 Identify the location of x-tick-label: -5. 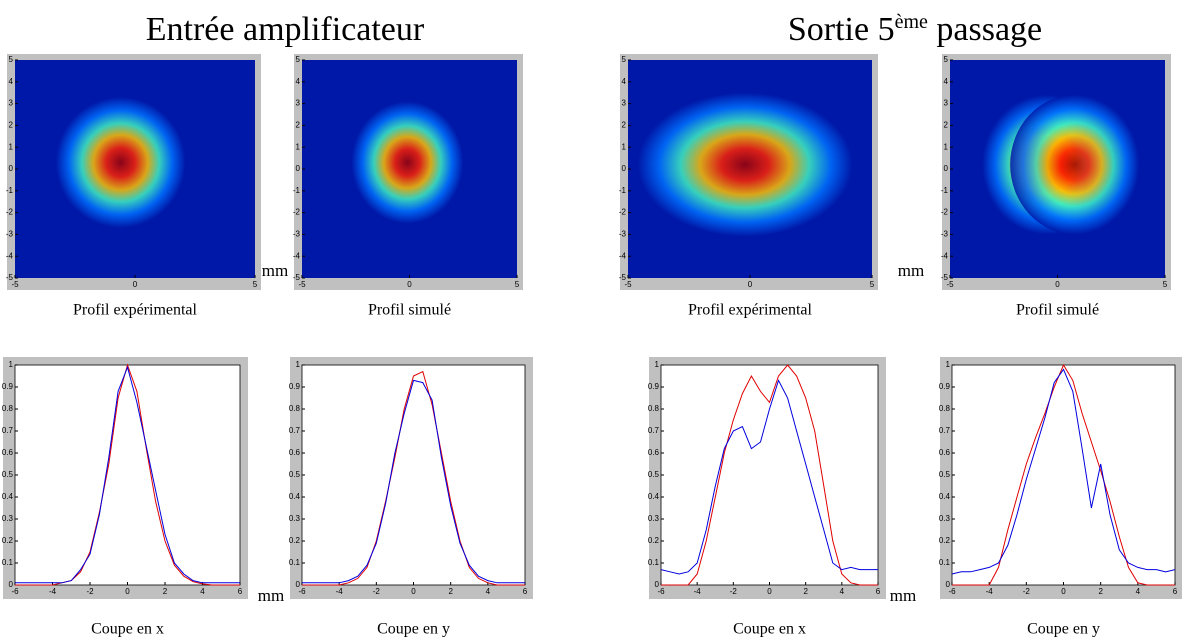
(15, 284).